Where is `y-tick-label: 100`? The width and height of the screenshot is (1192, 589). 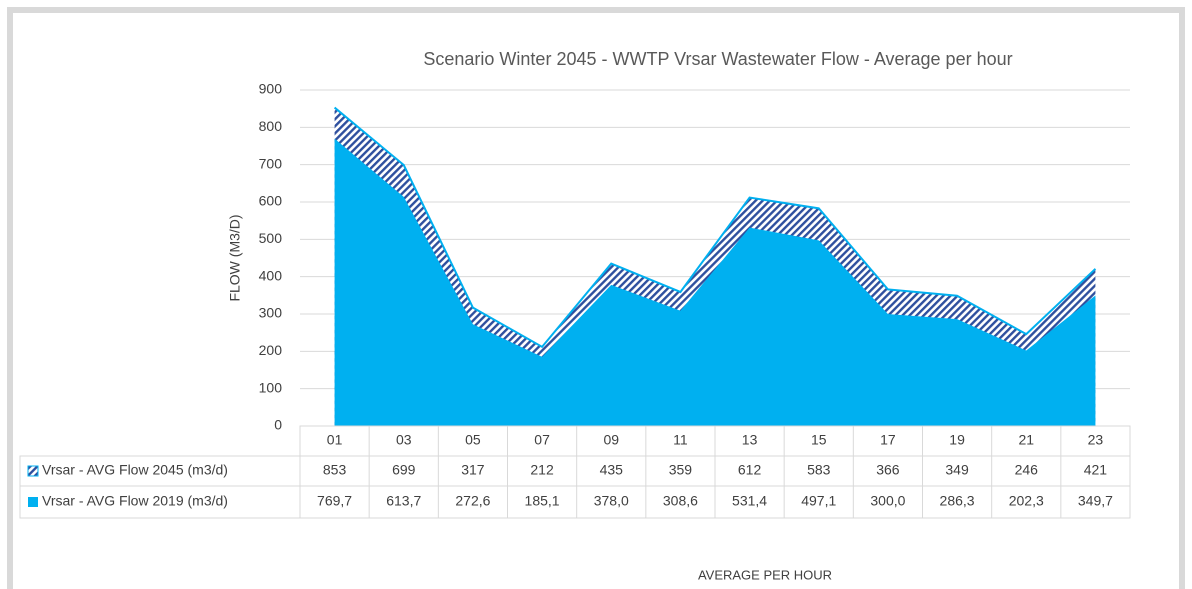
y-tick-label: 100 is located at coordinates (271, 387).